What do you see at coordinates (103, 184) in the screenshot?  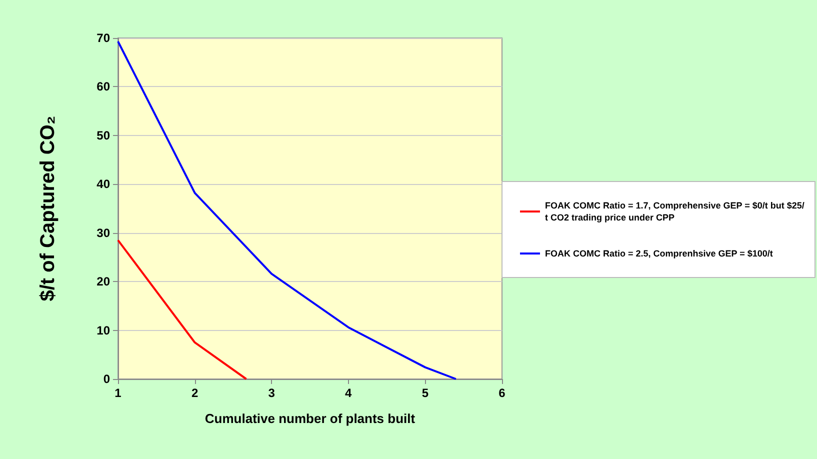 I see `y-tick-label: 40` at bounding box center [103, 184].